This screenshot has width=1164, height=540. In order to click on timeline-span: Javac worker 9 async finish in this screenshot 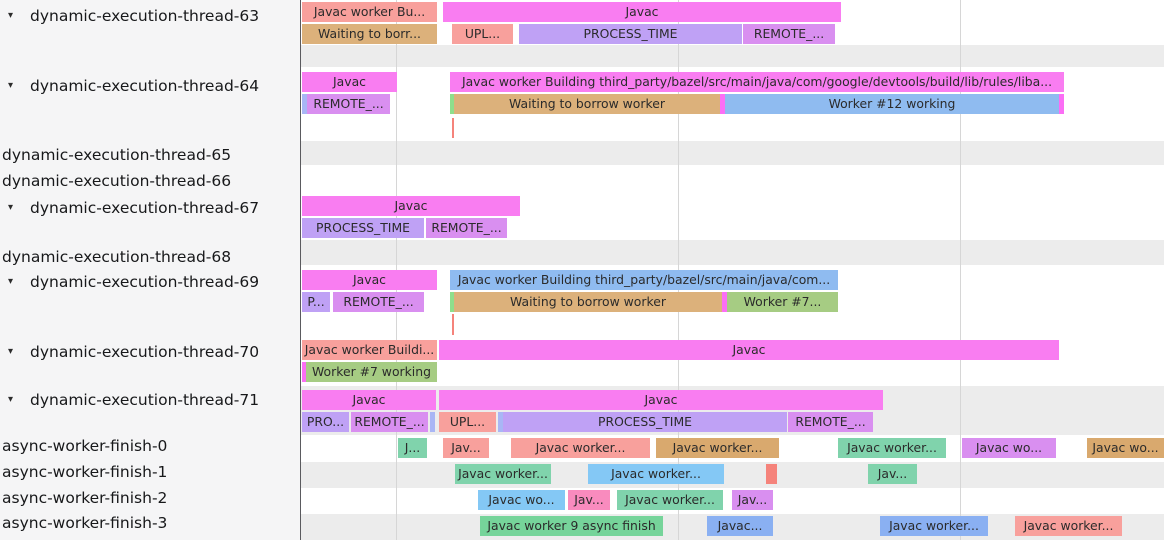, I will do `click(571, 526)`.